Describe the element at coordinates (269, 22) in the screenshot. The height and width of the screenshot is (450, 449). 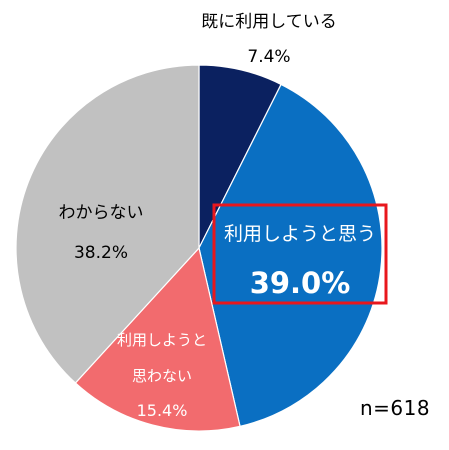
I see `slice-label-already-using: 既に利用している` at that location.